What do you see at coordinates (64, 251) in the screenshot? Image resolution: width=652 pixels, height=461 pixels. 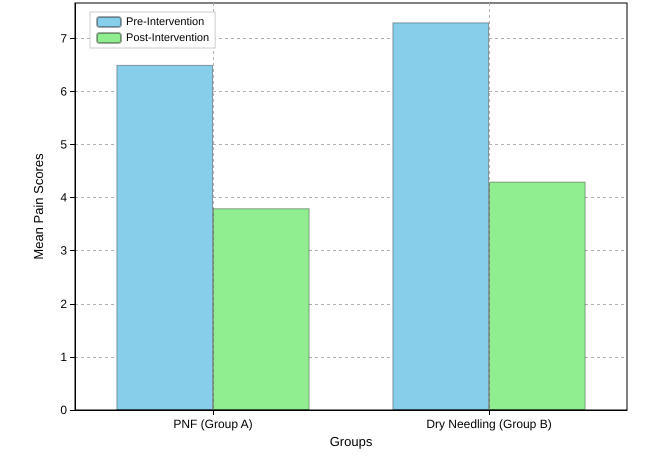 I see `y-tick-label: 3` at bounding box center [64, 251].